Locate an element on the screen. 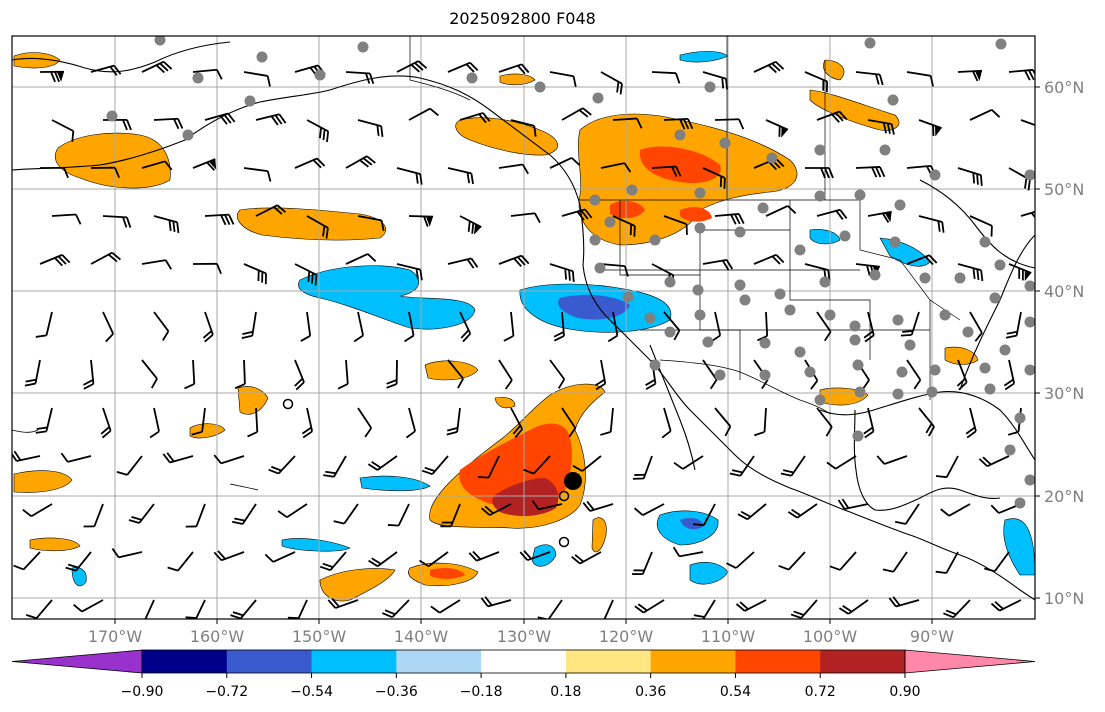 The image size is (1105, 712). lon-tick-label: 110°W is located at coordinates (728, 636).